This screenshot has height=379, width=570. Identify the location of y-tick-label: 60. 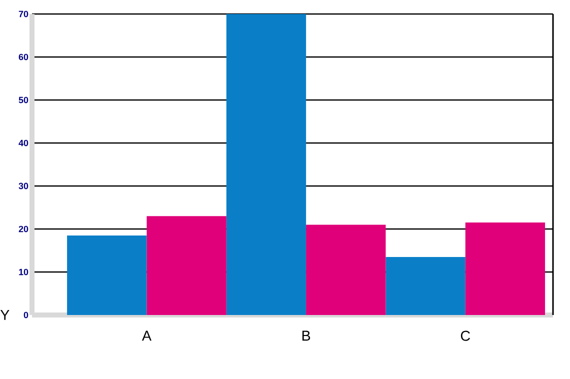
(23, 57).